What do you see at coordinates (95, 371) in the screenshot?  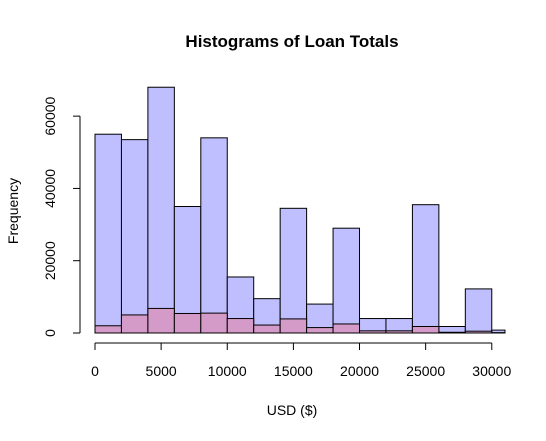 I see `x-tick-label: 0` at bounding box center [95, 371].